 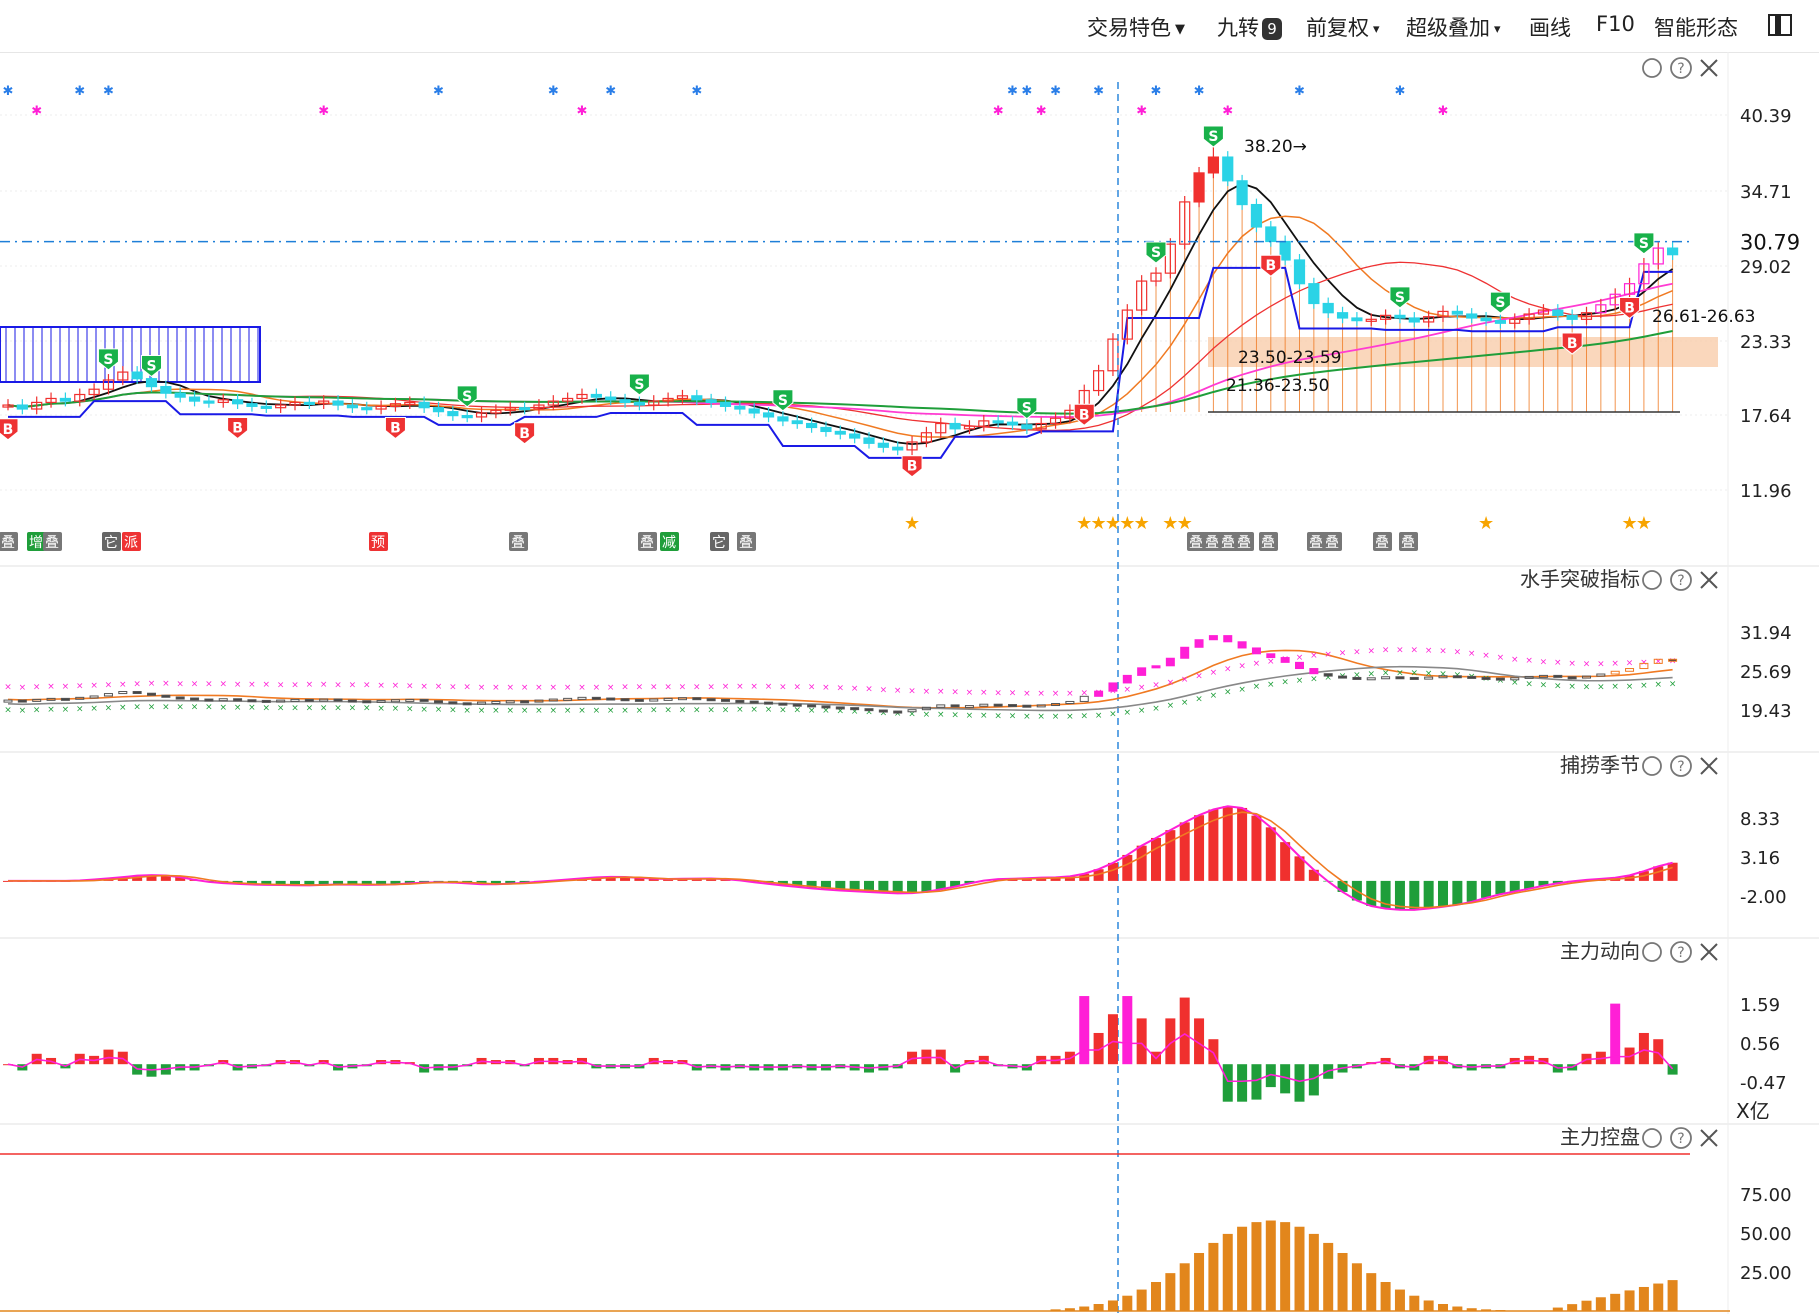 What do you see at coordinates (1766, 672) in the screenshot?
I see `y-tick-label: 25.69` at bounding box center [1766, 672].